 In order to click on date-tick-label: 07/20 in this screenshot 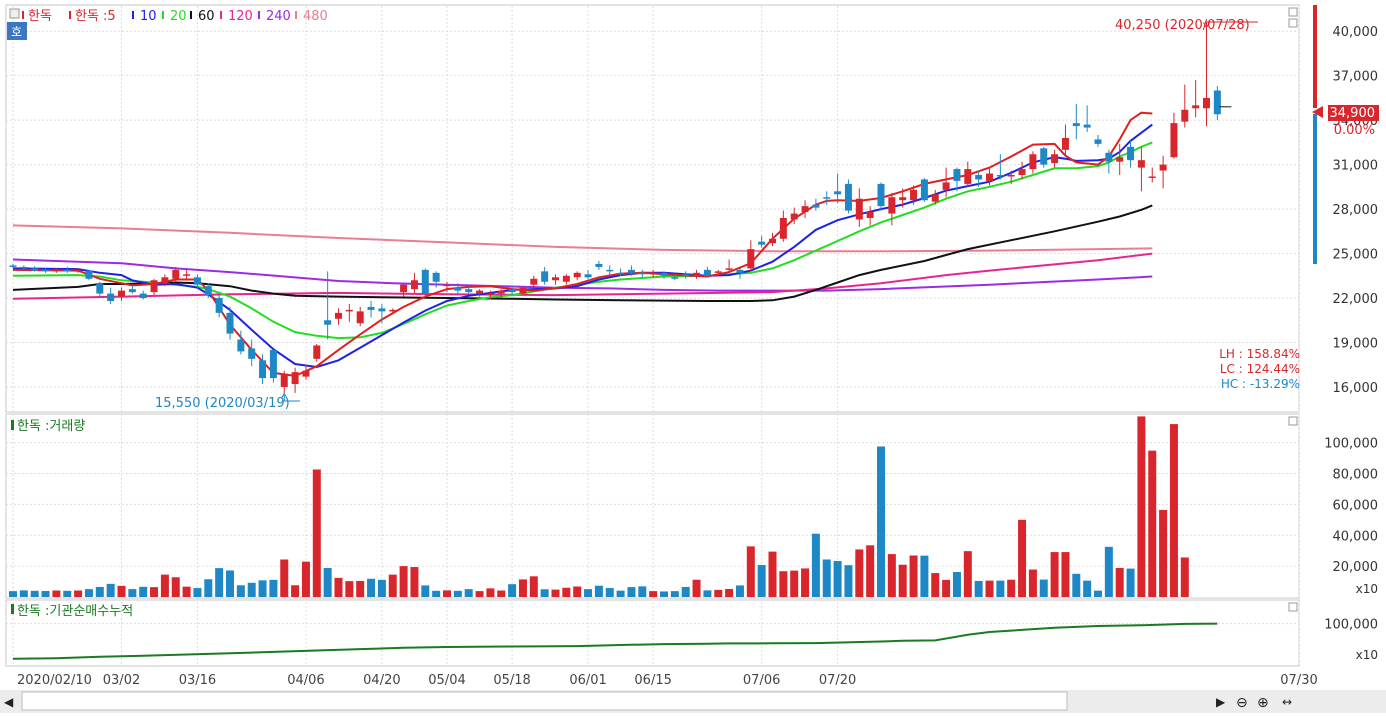, I will do `click(837, 680)`.